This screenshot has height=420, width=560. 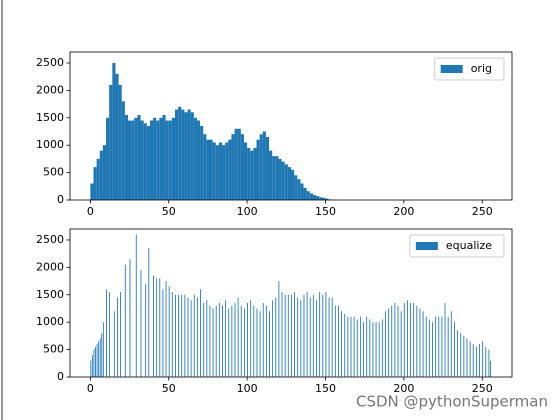 What do you see at coordinates (452, 402) in the screenshot?
I see `watermark: CSDN @pythonSuperman` at bounding box center [452, 402].